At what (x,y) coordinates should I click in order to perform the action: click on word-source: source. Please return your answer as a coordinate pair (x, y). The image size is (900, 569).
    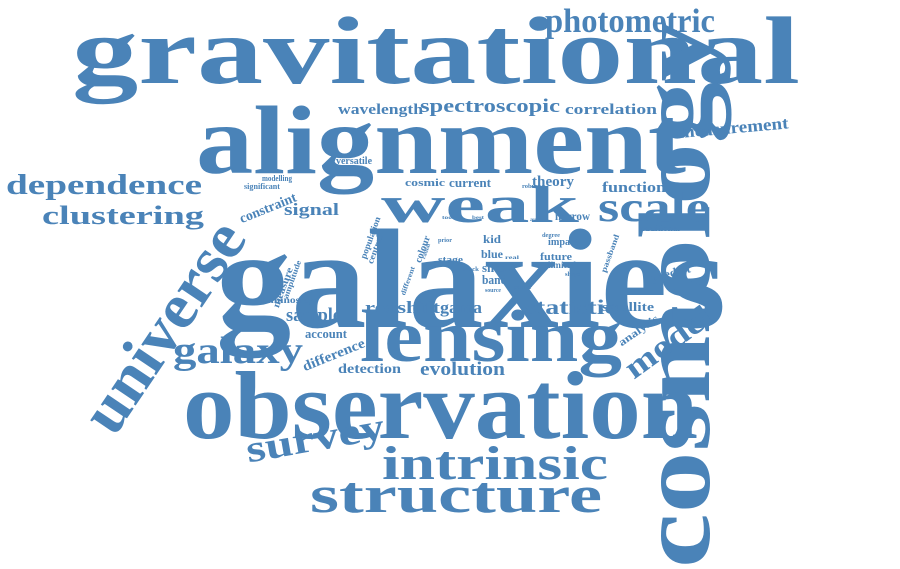
    Looking at the image, I should click on (493, 291).